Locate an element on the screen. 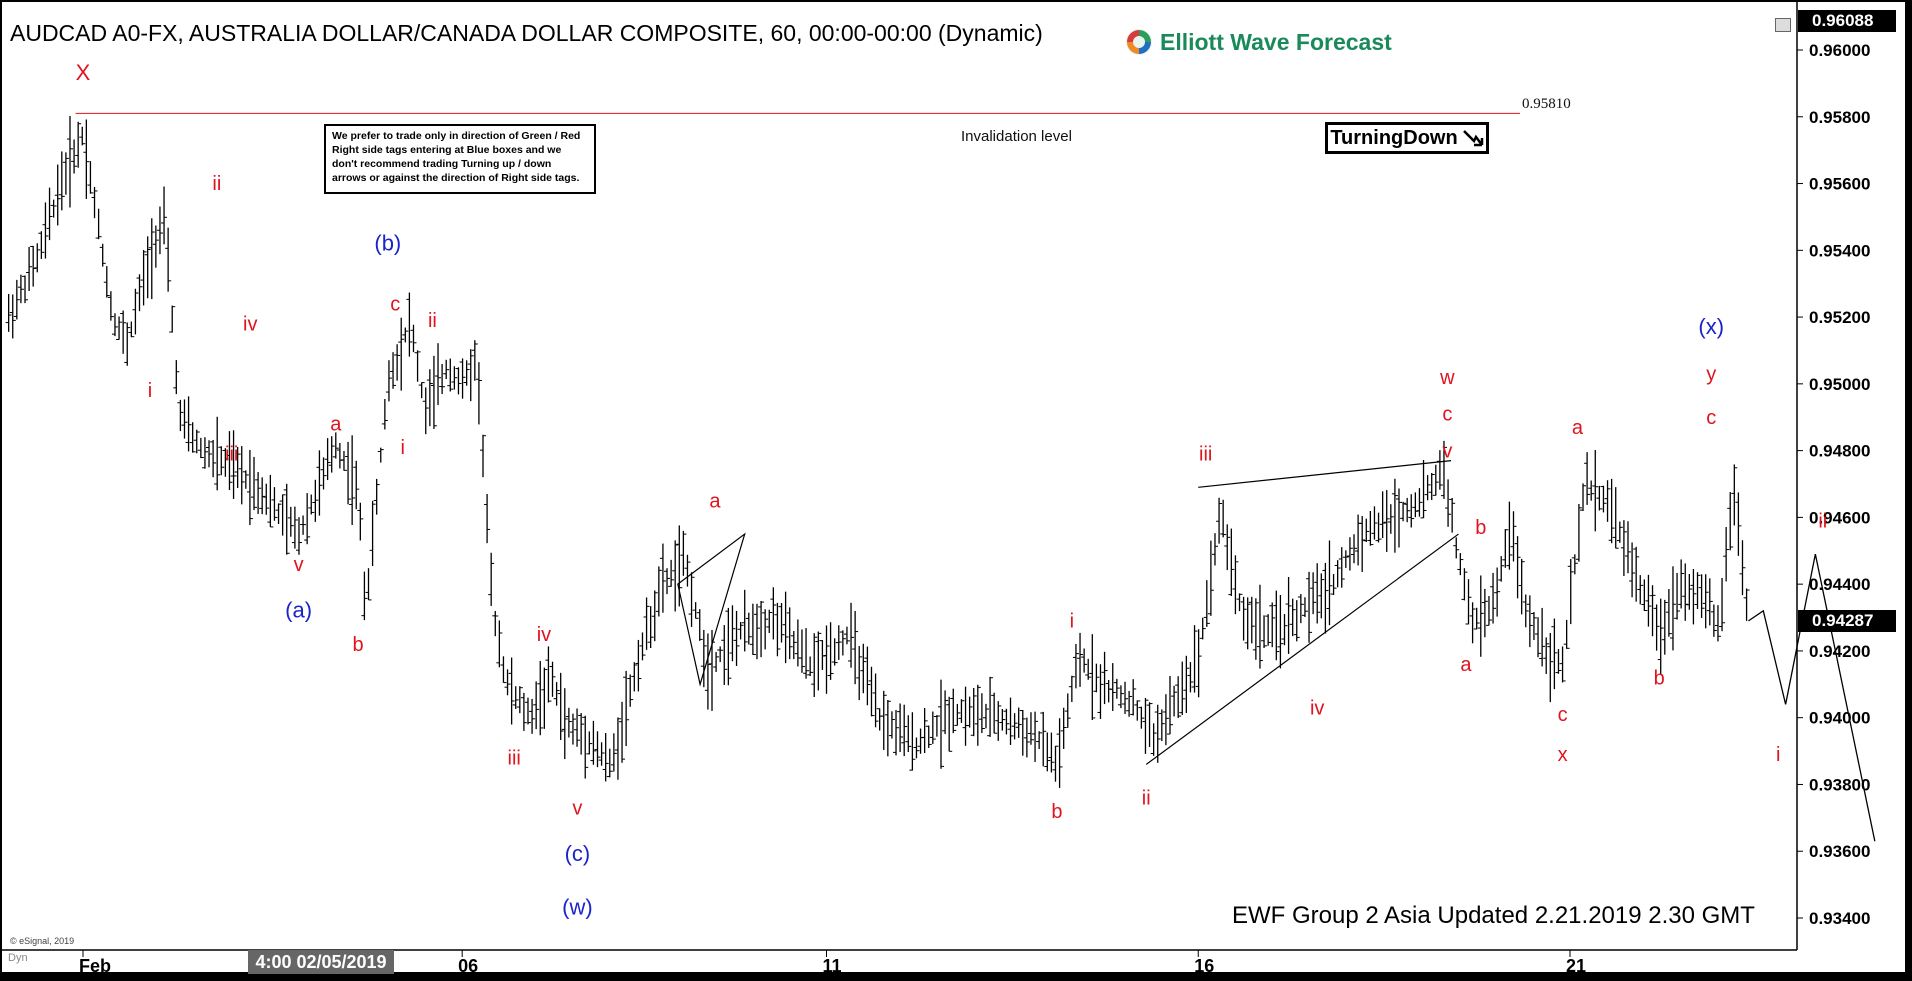 This screenshot has width=1912, height=981. top-price-tag: 0.96088 is located at coordinates (1847, 21).